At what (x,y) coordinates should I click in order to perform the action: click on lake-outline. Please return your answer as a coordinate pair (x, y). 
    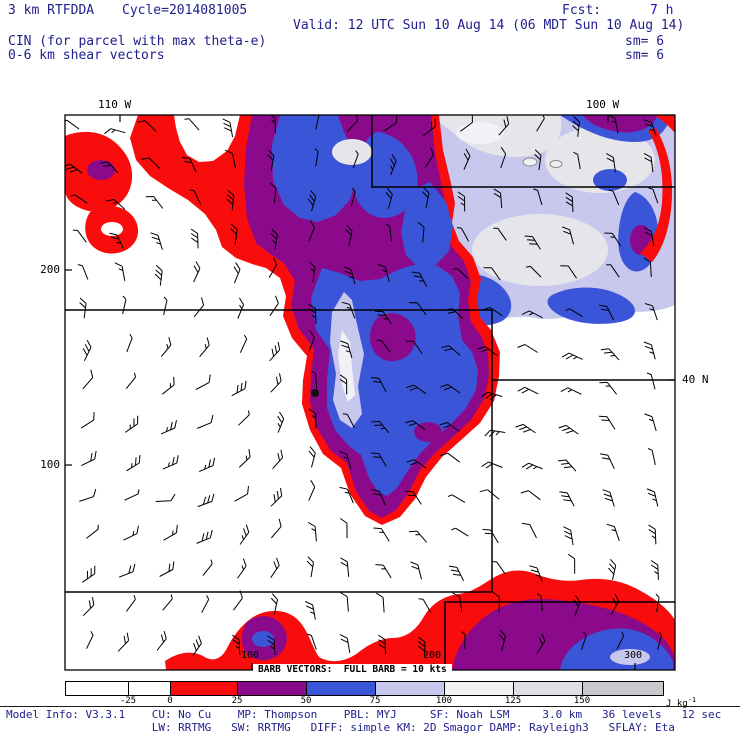
    Looking at the image, I should click on (556, 164).